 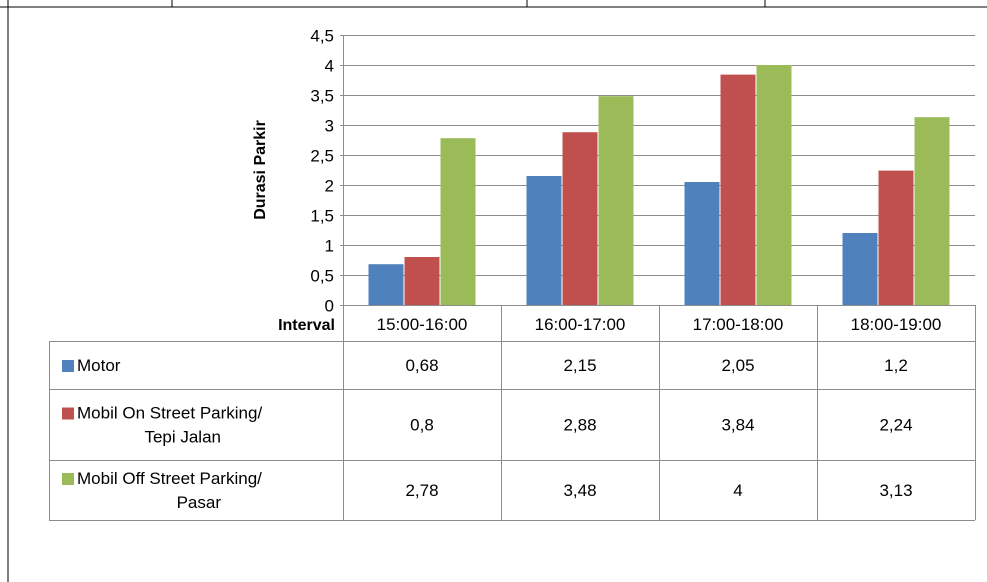 What do you see at coordinates (322, 156) in the screenshot?
I see `y-tick-label: 2,5` at bounding box center [322, 156].